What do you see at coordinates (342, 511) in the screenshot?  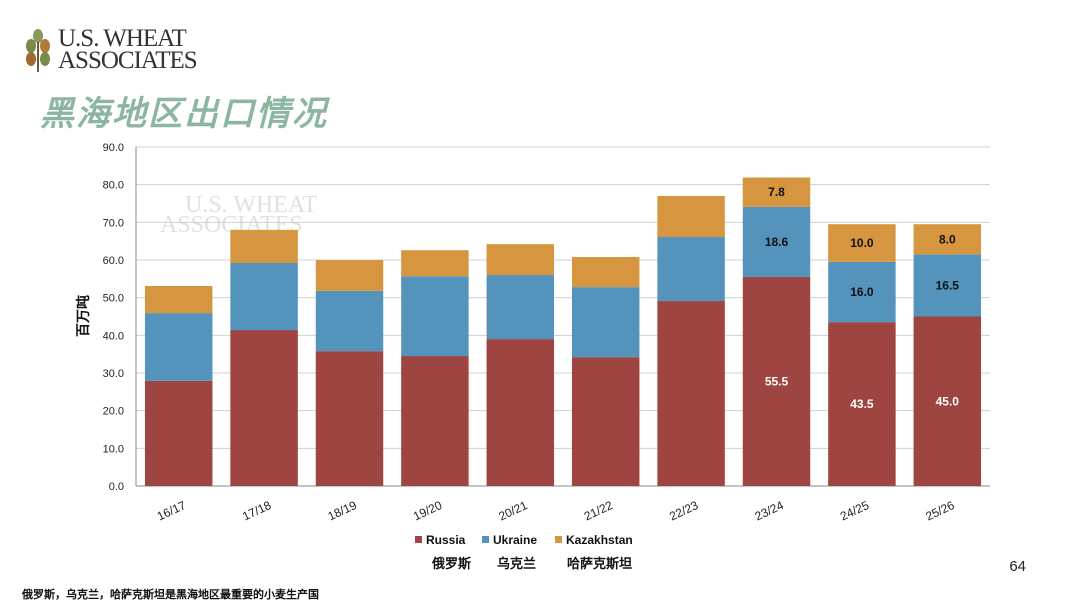 I see `x-tick-label: 18/19` at bounding box center [342, 511].